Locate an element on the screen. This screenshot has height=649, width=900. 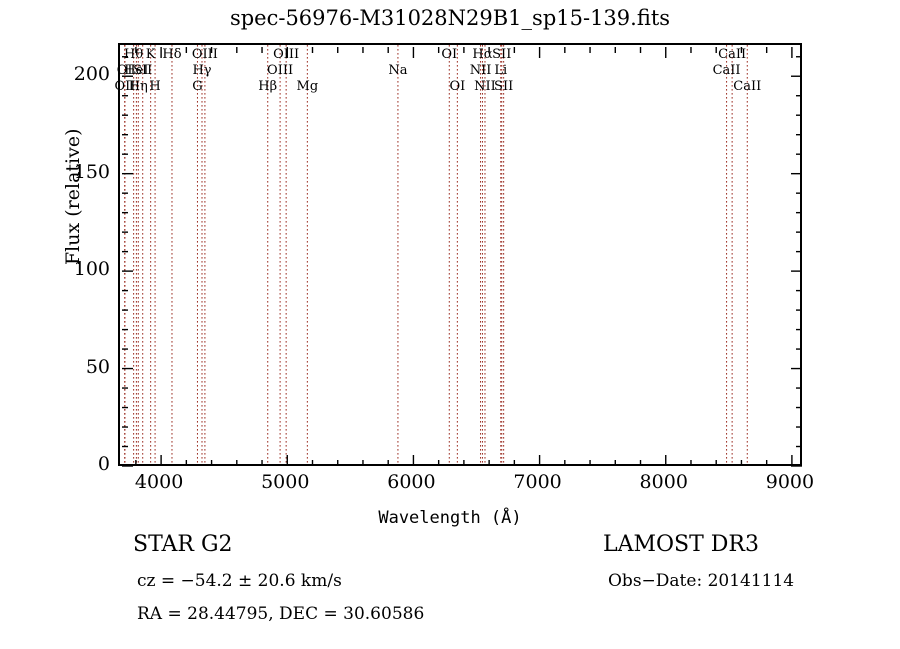
x-tick-label: 9000 is located at coordinates (790, 482).